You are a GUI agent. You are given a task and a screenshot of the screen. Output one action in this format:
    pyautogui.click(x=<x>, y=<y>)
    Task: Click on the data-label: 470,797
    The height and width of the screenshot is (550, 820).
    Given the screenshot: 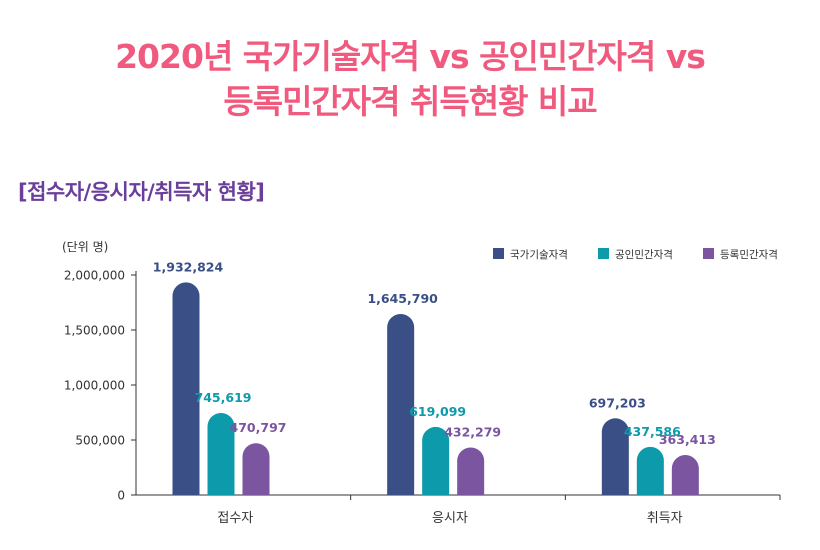 What is the action you would take?
    pyautogui.click(x=258, y=427)
    